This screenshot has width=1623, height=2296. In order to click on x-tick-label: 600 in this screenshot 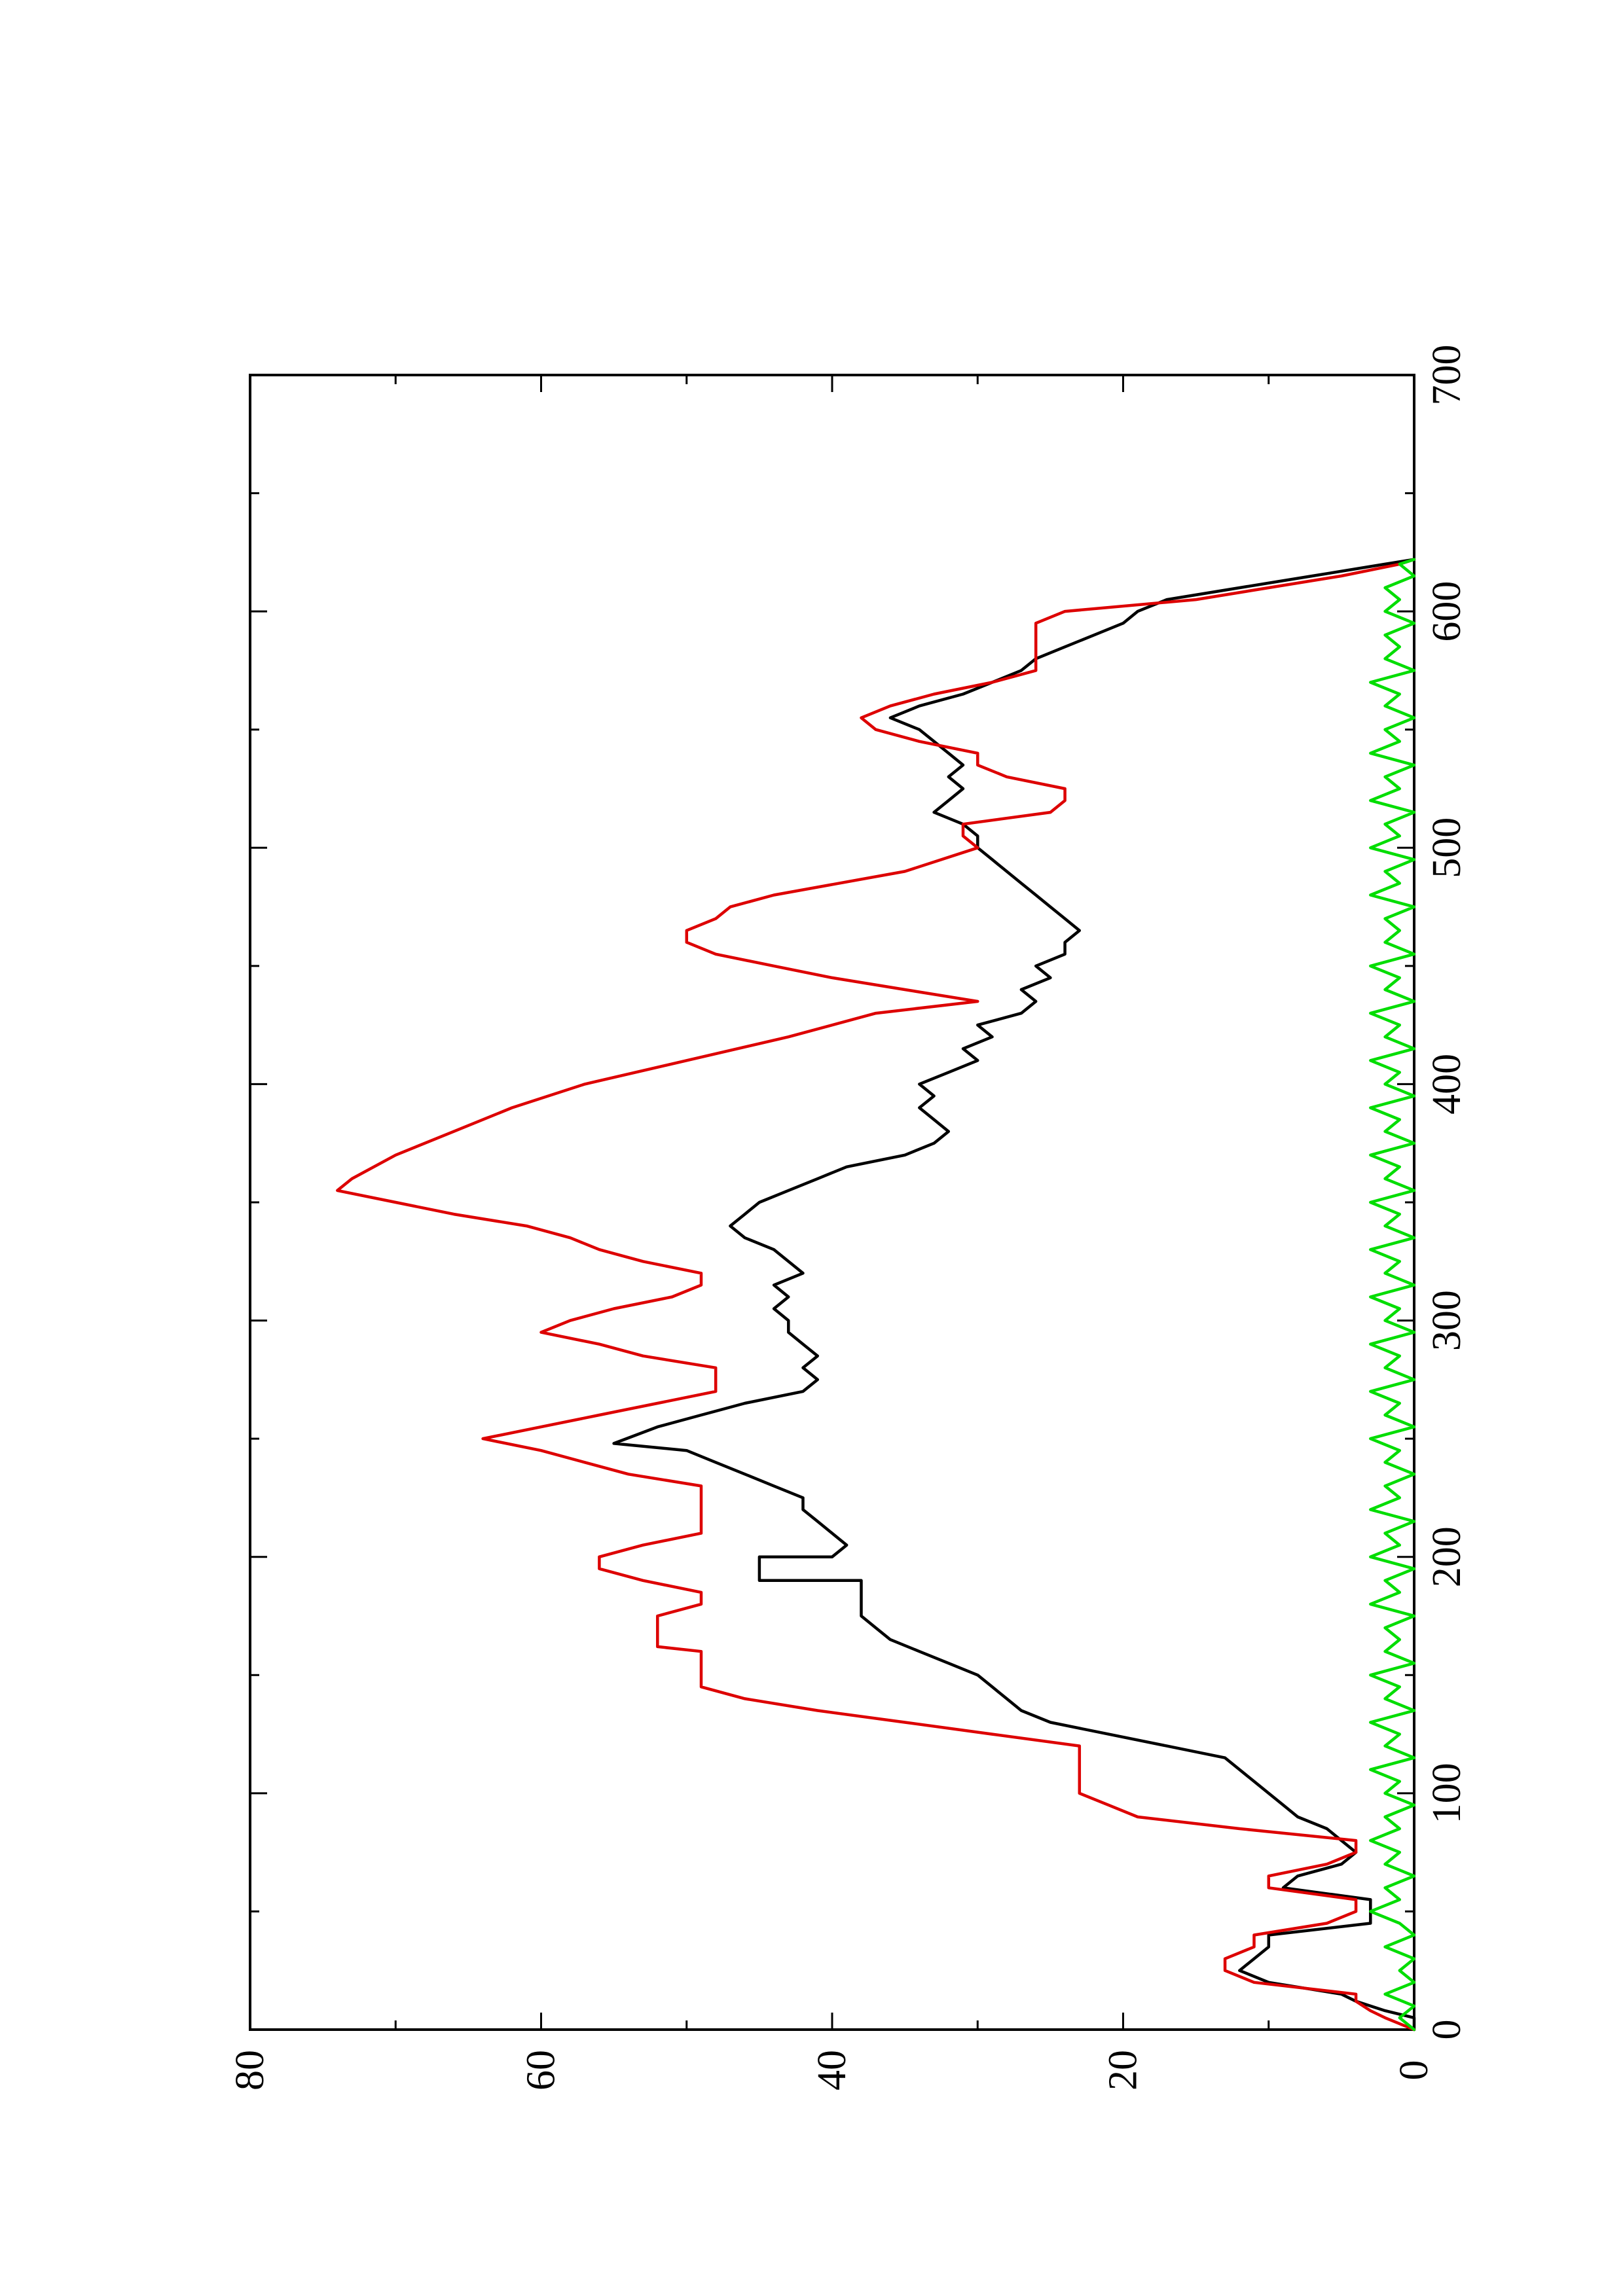, I will do `click(1447, 611)`.